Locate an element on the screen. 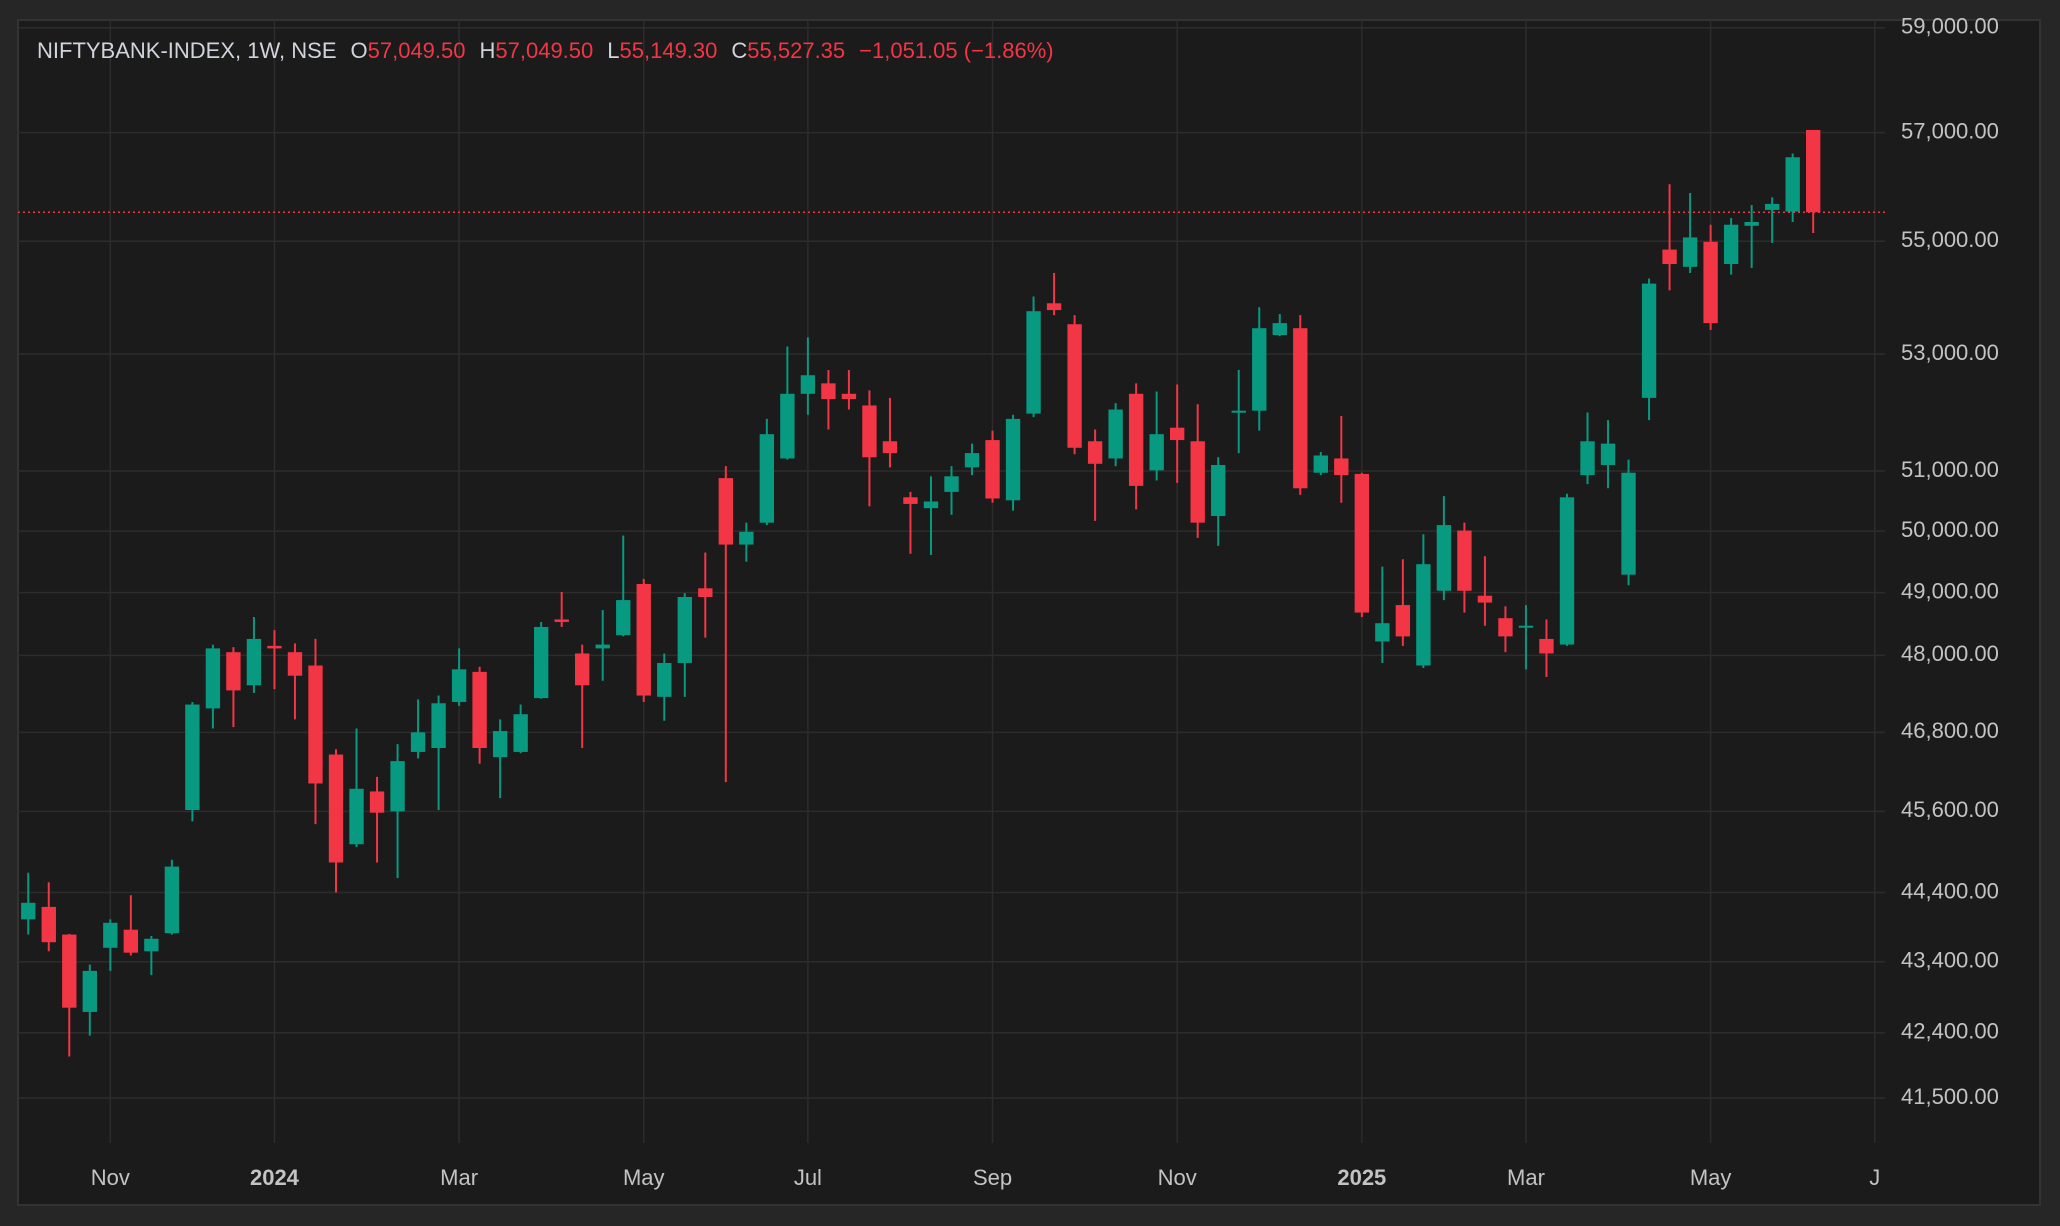 Image resolution: width=2060 pixels, height=1226 pixels. y-tick-label: 44,400.00 is located at coordinates (1950, 890).